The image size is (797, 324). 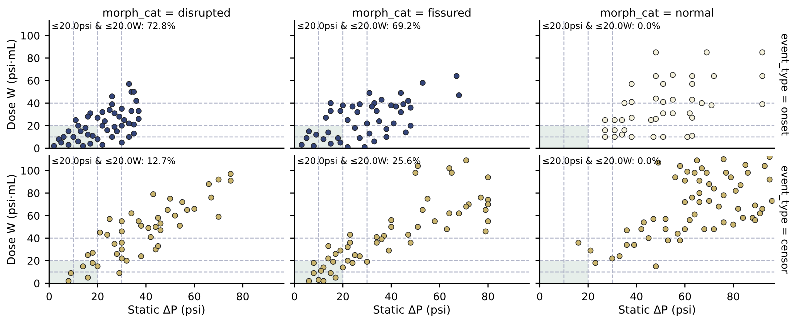 I want to click on chart-title: morph_cat = normal, so click(x=657, y=14).